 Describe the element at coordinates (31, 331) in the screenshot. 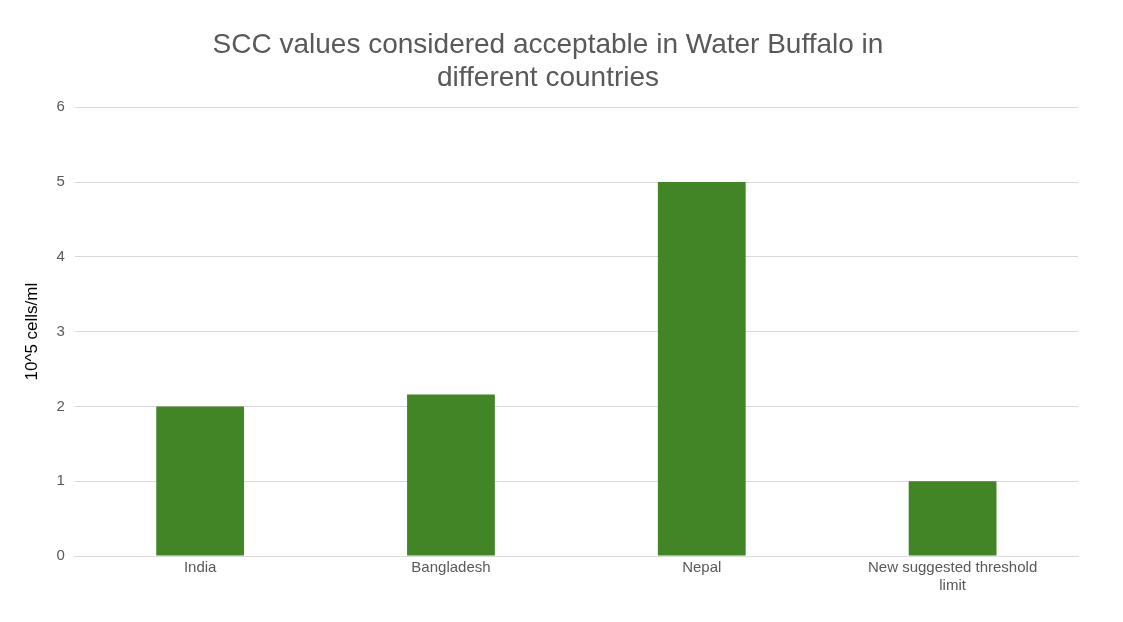

I see `y-axis-title: 10^5 cells/ml` at that location.